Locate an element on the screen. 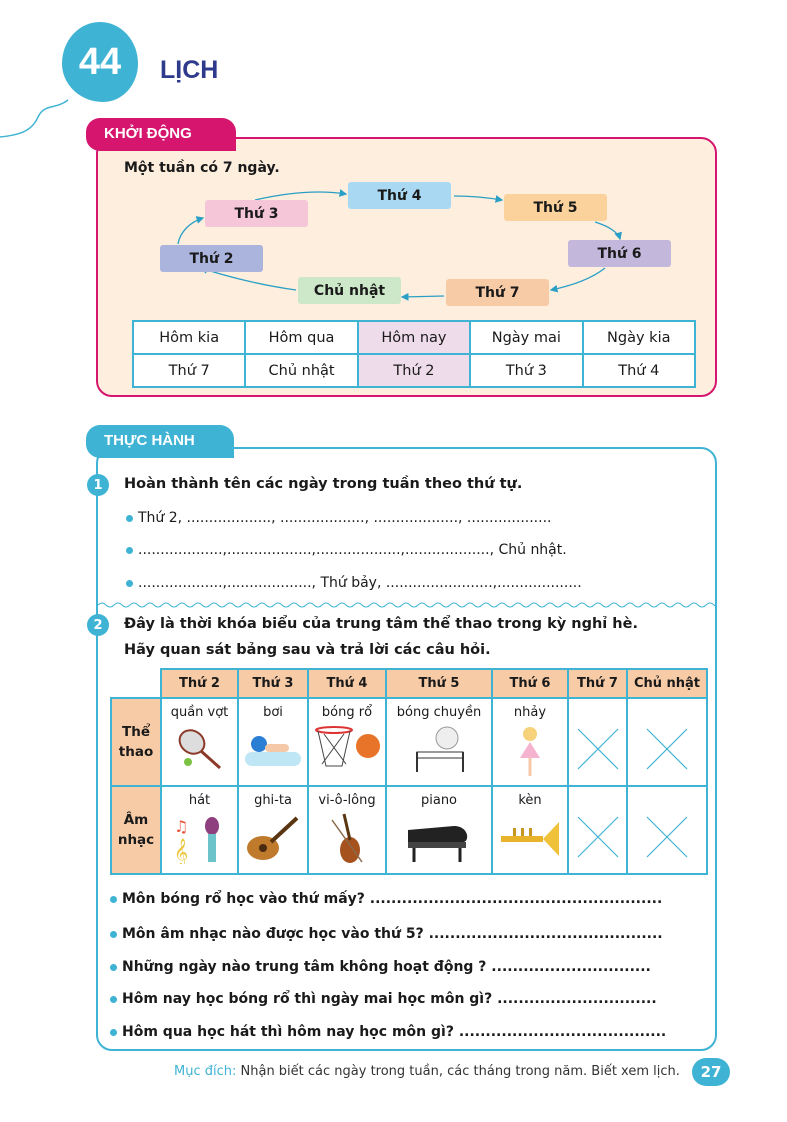 Image resolution: width=787 pixels, height=1122 pixels. schedule-cell: quần vợt is located at coordinates (199, 742).